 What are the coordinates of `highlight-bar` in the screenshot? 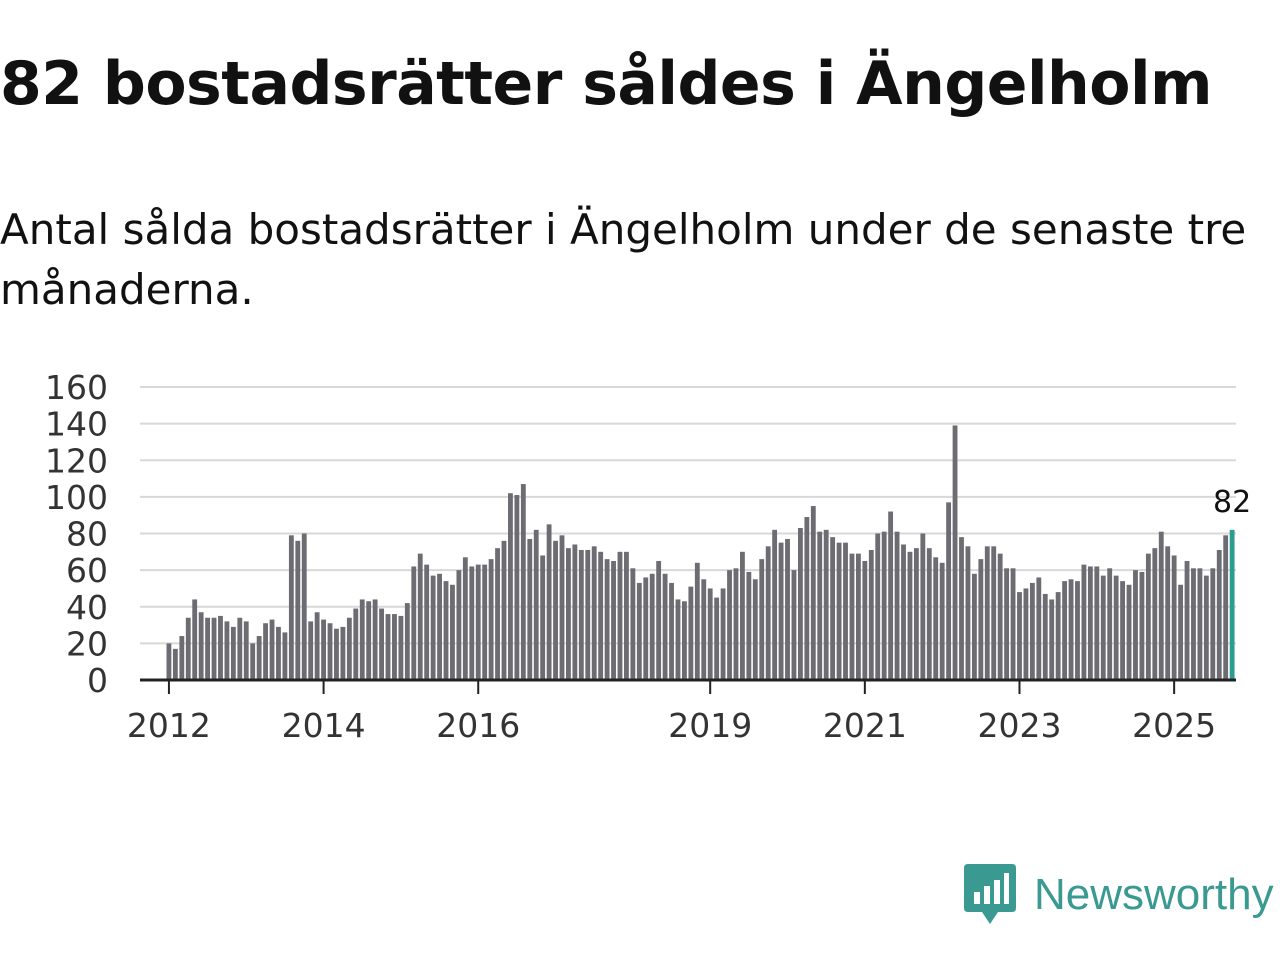 It's located at (1232, 604).